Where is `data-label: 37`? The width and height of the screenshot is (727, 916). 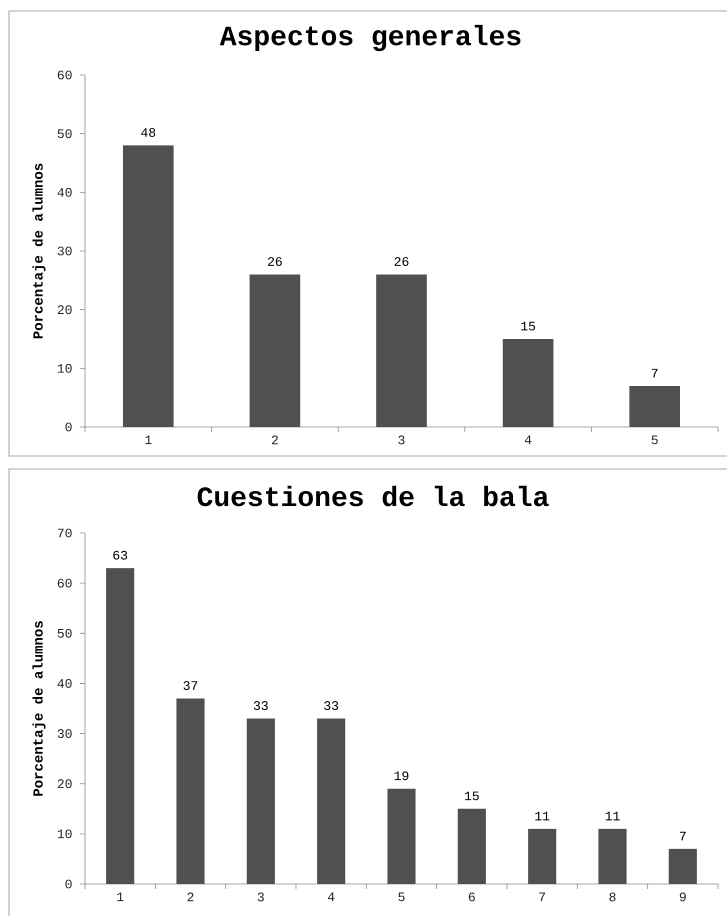 data-label: 37 is located at coordinates (191, 685).